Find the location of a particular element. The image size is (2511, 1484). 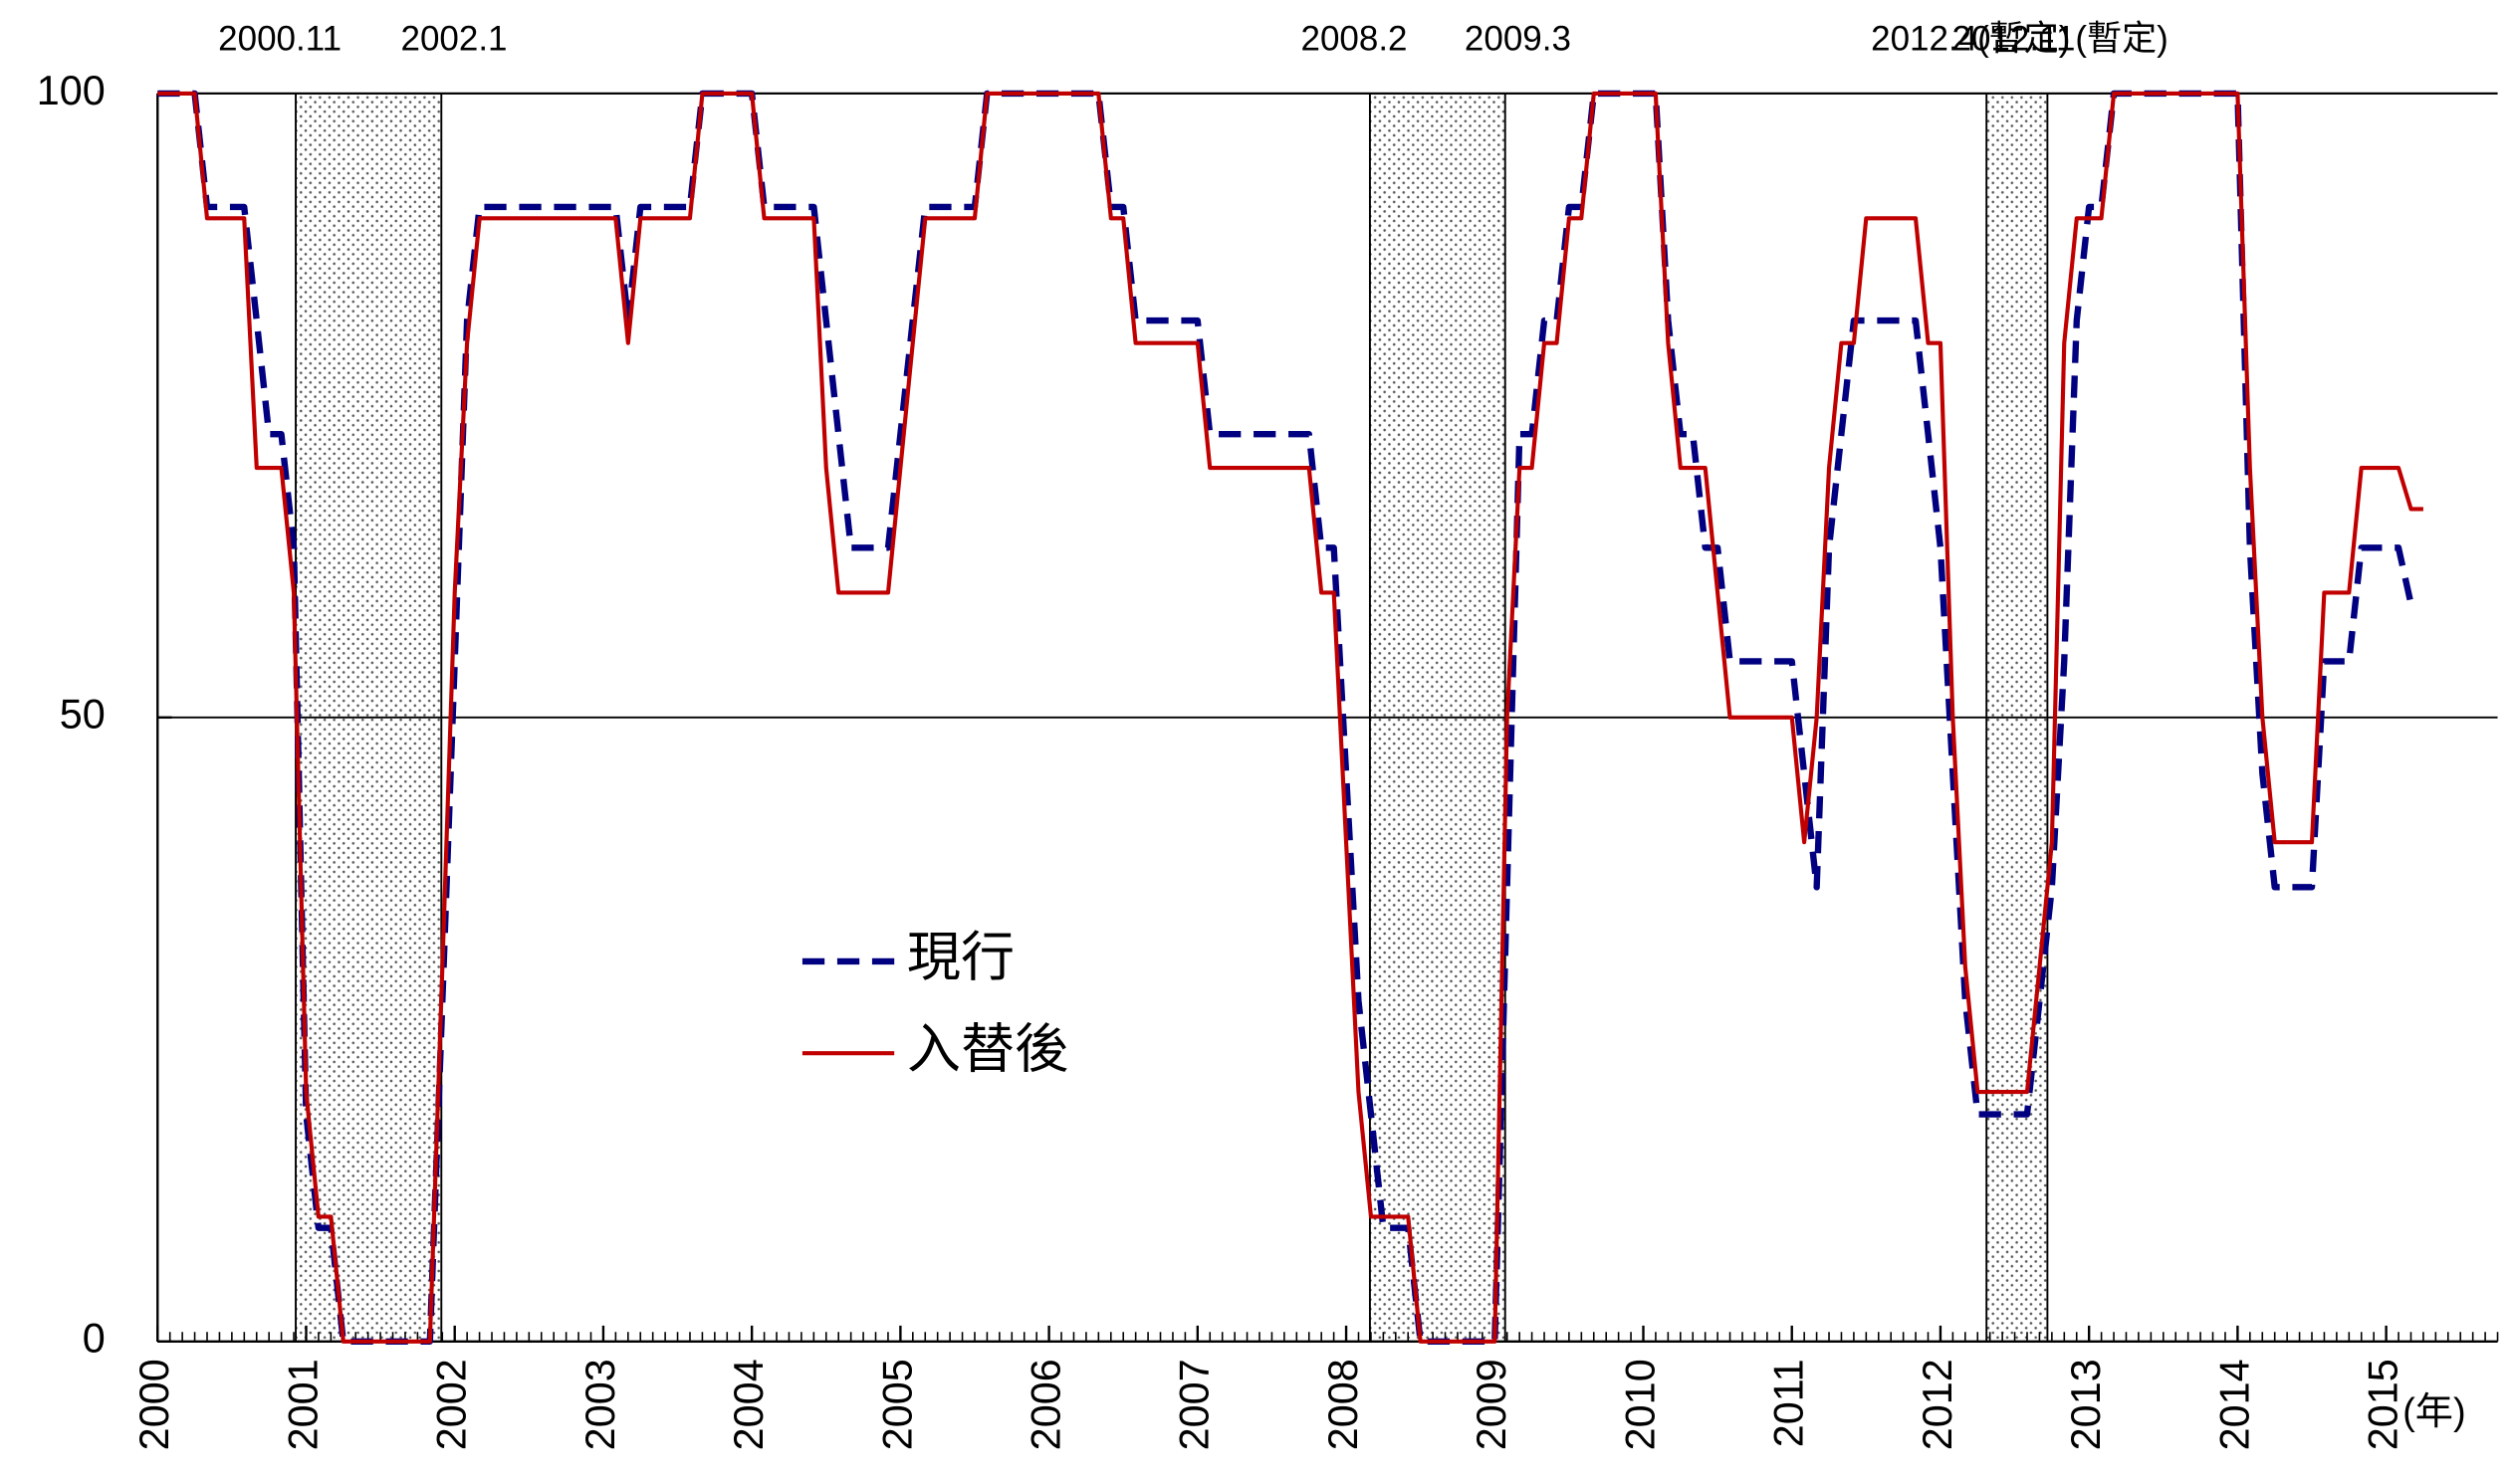

x-tick-label: 2012 is located at coordinates (1937, 1404).